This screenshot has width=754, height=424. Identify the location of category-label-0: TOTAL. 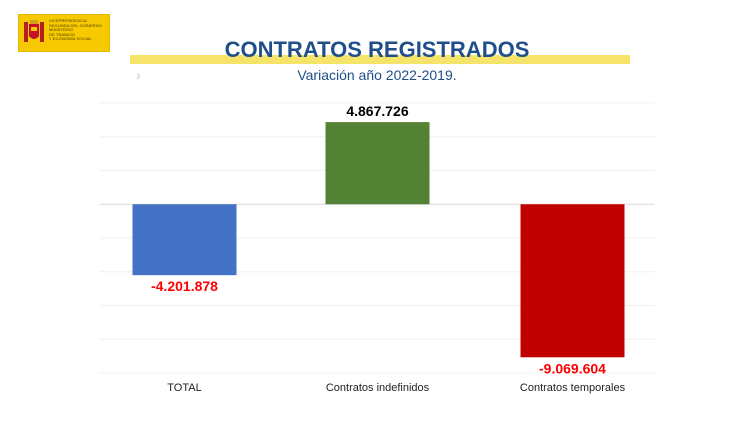
(184, 388).